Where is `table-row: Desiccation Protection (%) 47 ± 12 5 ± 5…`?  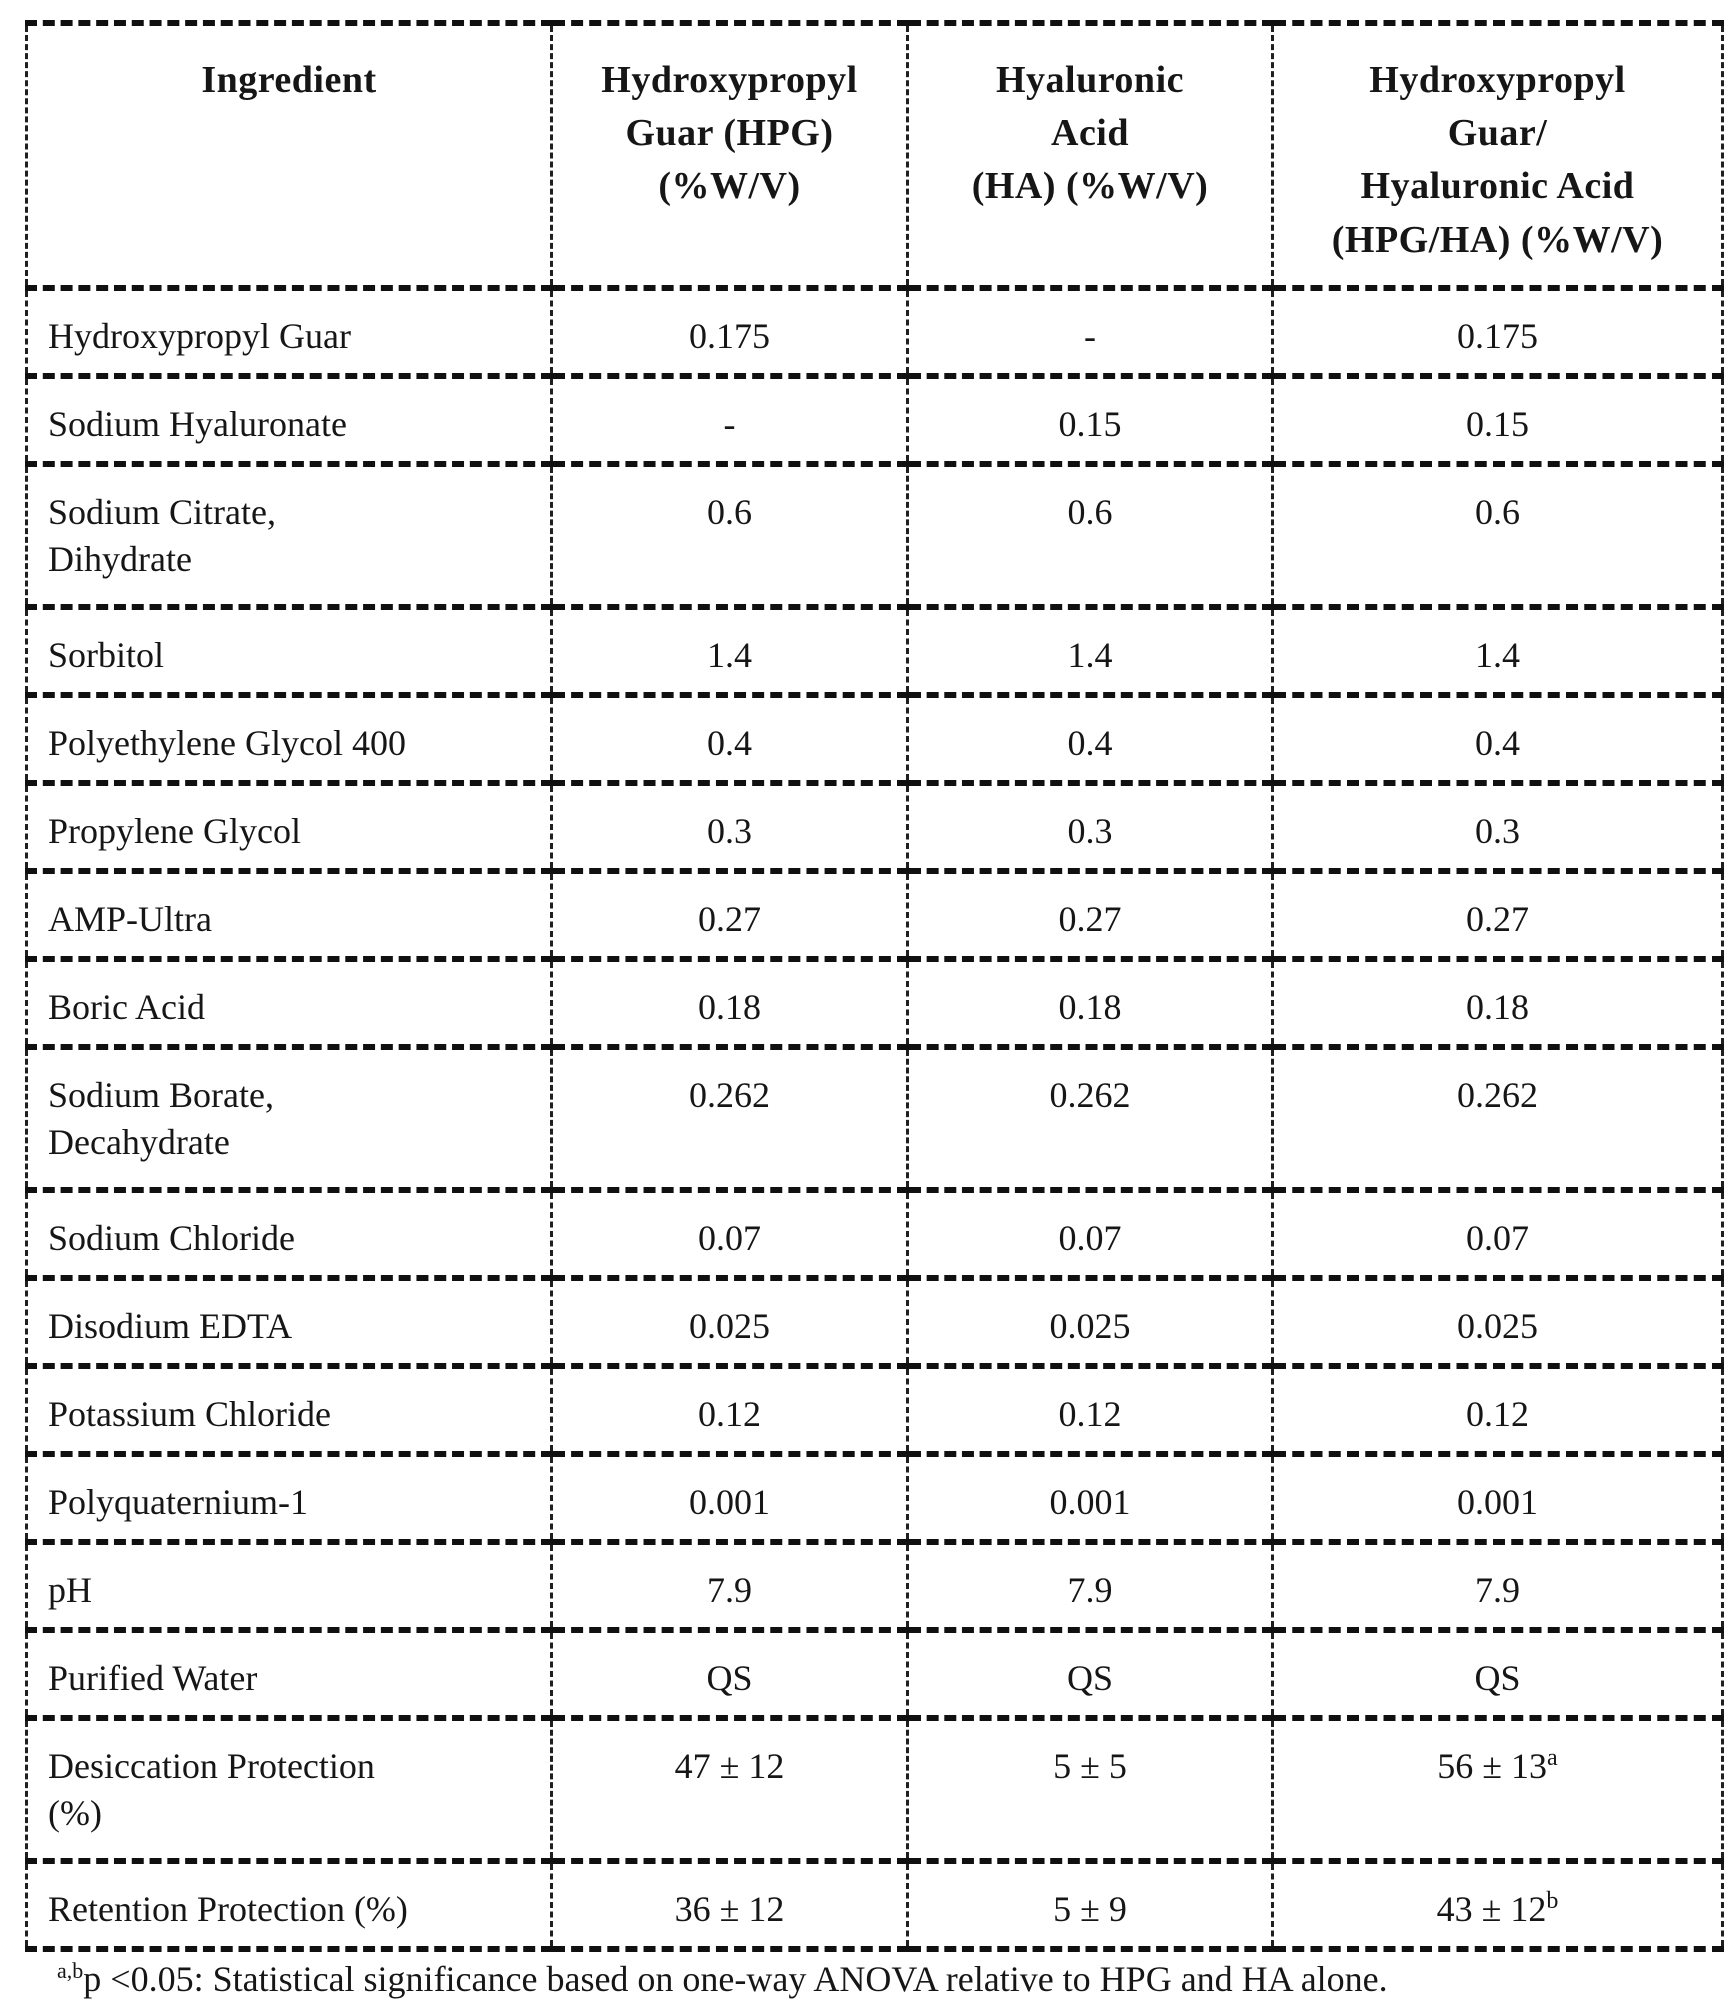
table-row: Desiccation Protection (%) 47 ± 12 5 ± 5… is located at coordinates (874, 1789).